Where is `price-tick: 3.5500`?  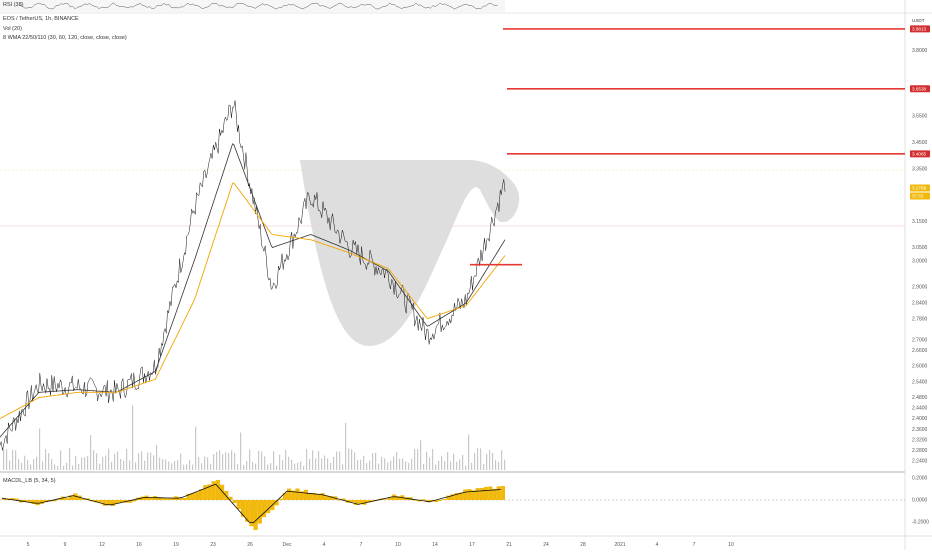 price-tick: 3.5500 is located at coordinates (920, 117).